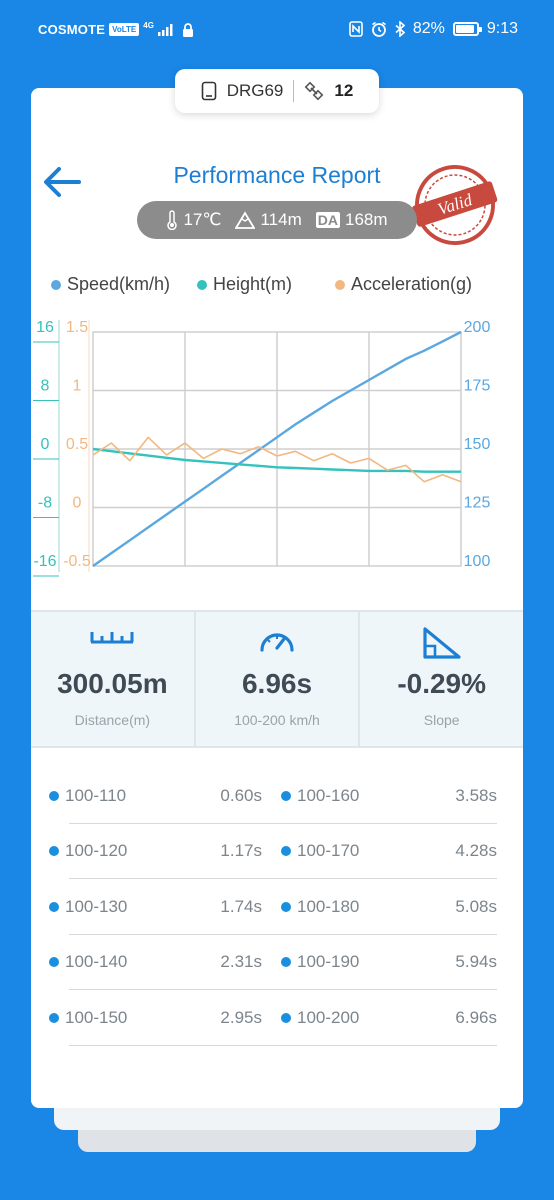 The image size is (554, 1200). Describe the element at coordinates (45, 327) in the screenshot. I see `height-tick-label: 16` at that location.